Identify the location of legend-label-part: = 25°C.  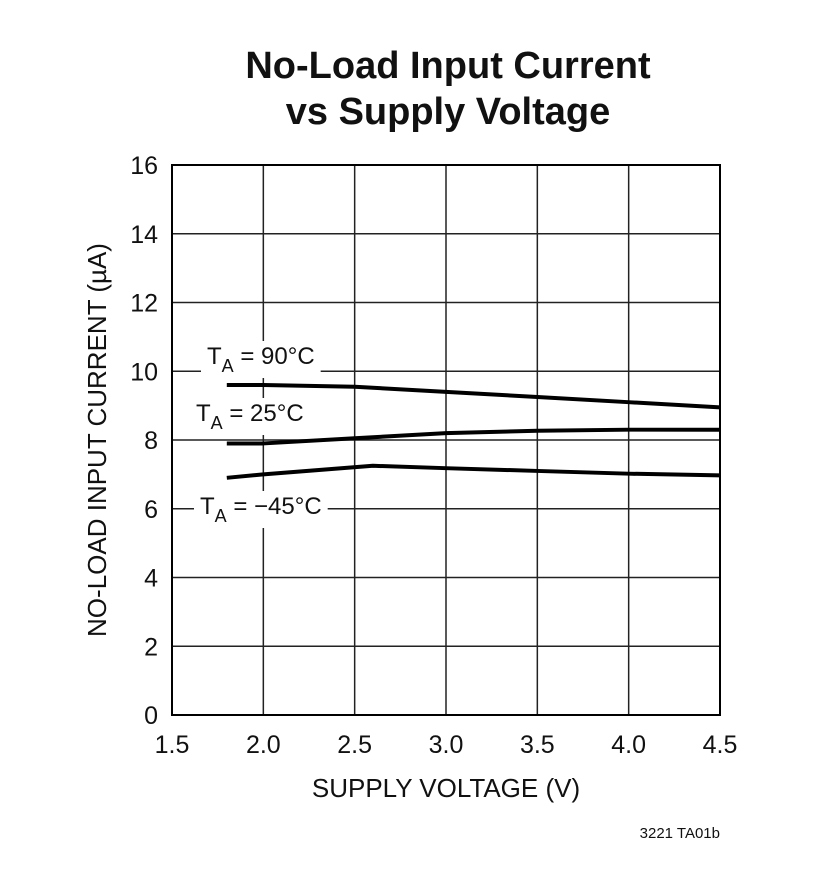
(263, 413).